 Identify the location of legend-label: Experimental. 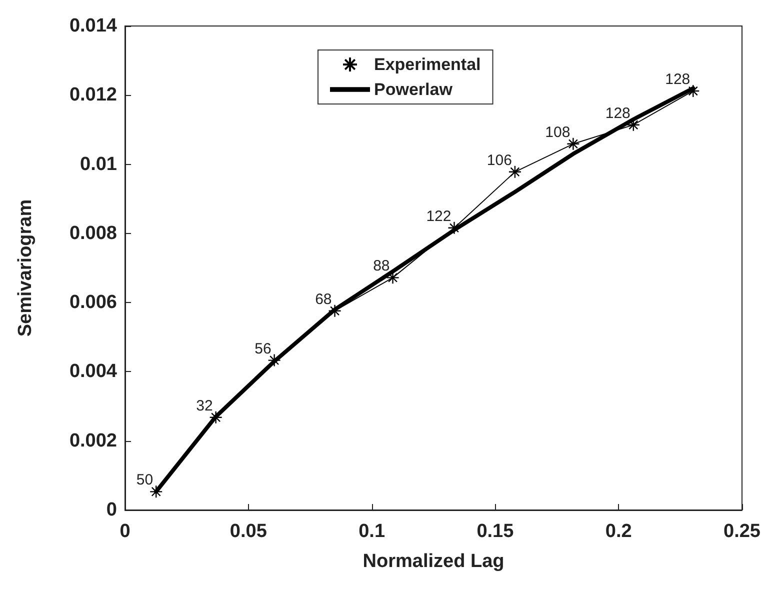
(427, 64).